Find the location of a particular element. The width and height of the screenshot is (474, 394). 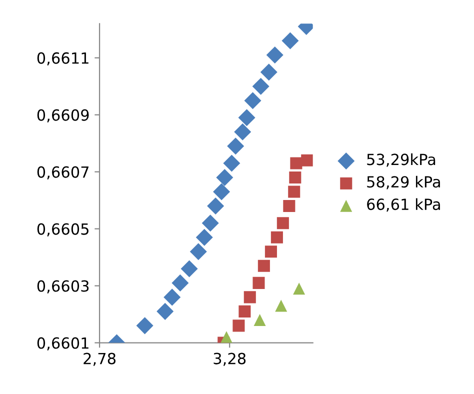

x-tick-label: 2,78 is located at coordinates (100, 359).